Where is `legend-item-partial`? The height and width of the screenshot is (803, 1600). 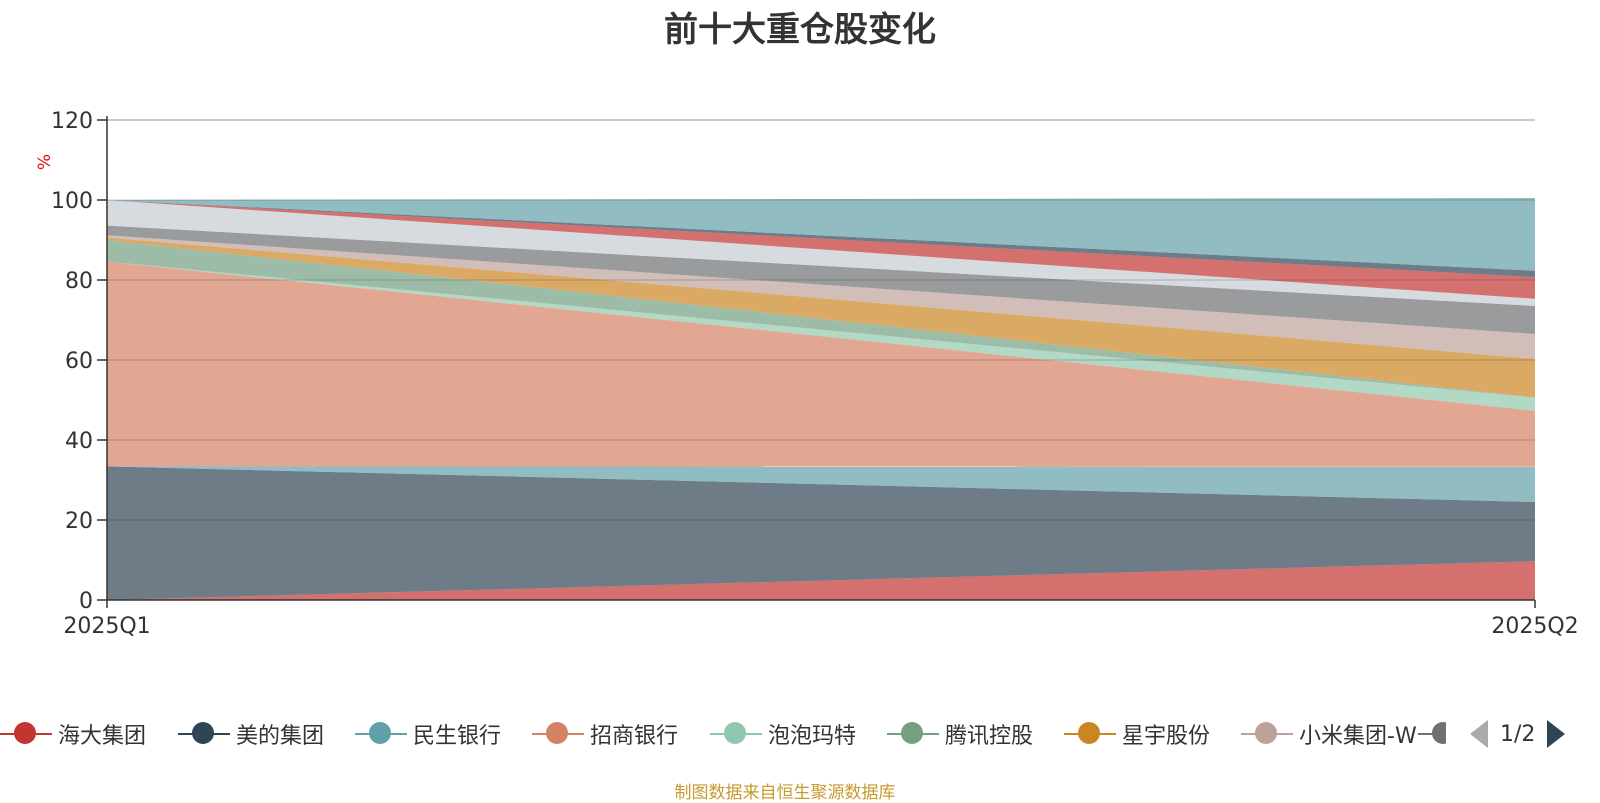 legend-item-partial is located at coordinates (1432, 734).